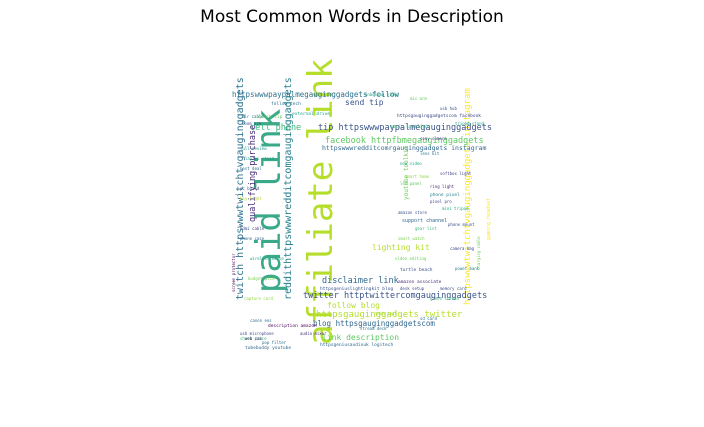  I want to click on word-5: twitch httpswwwtwitchtvgauginggadgets, so click(240, 188).